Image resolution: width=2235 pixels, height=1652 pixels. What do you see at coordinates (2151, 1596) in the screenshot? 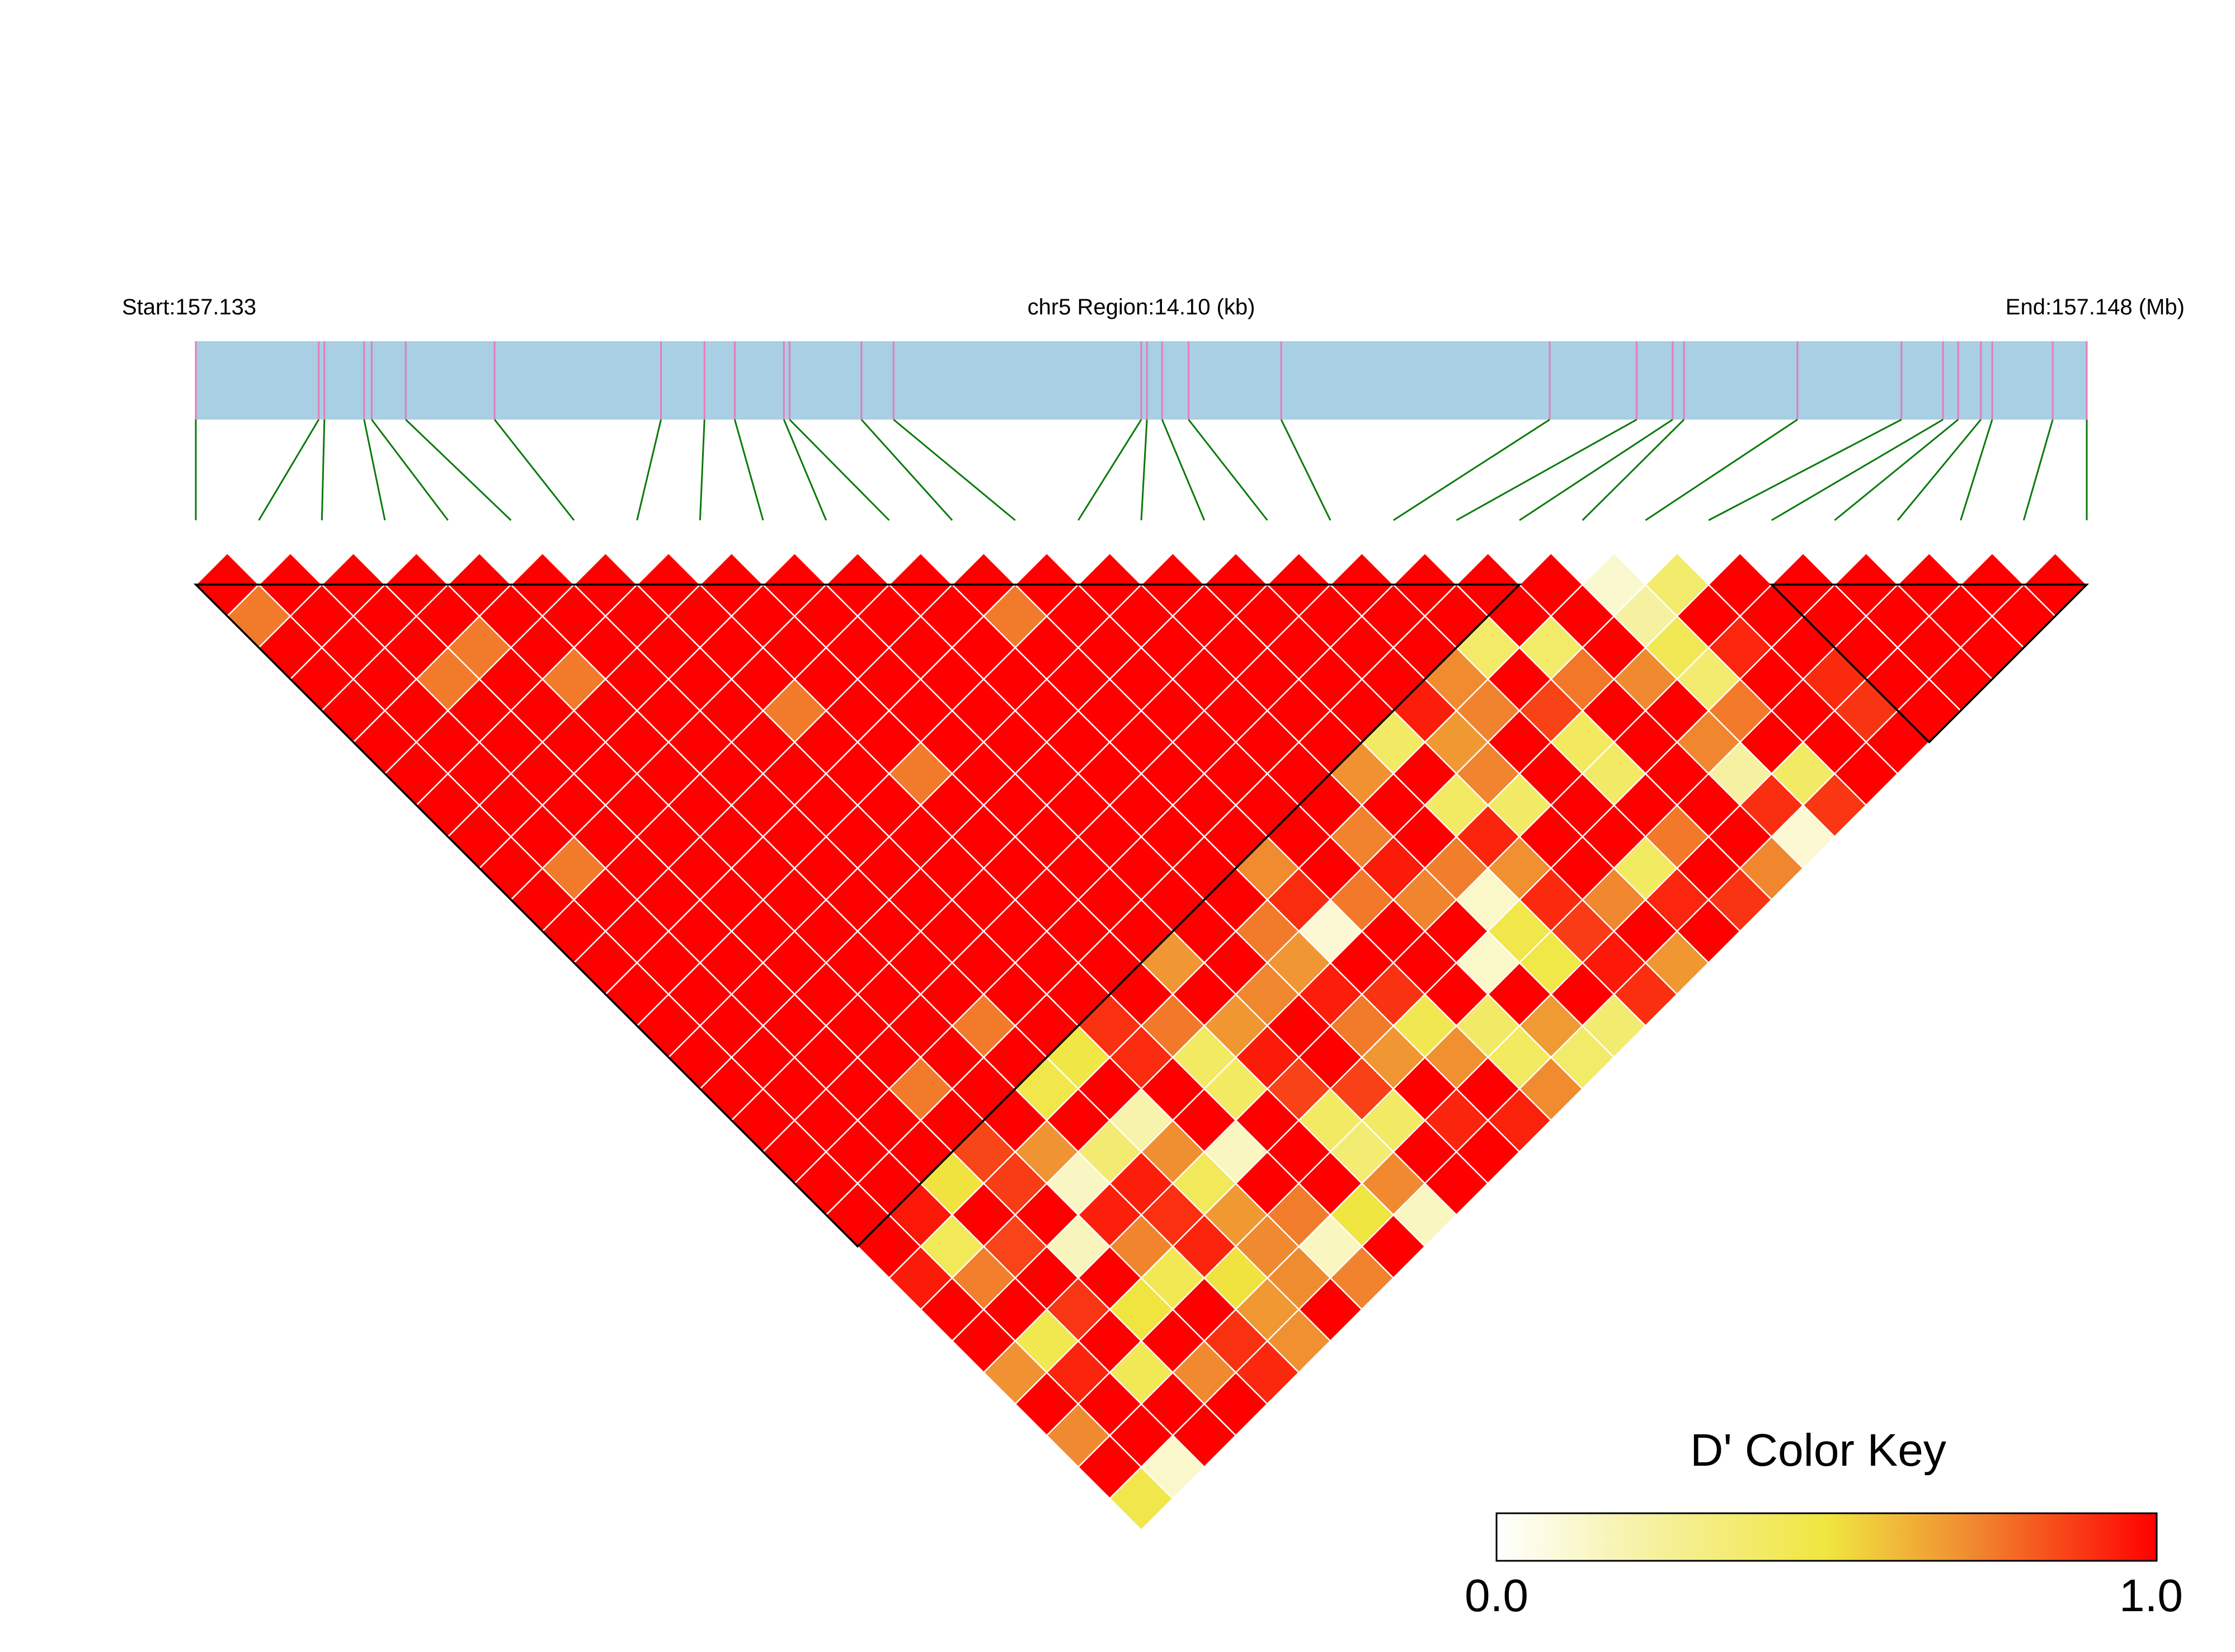
I see `color-key-max-label: 1.0` at bounding box center [2151, 1596].